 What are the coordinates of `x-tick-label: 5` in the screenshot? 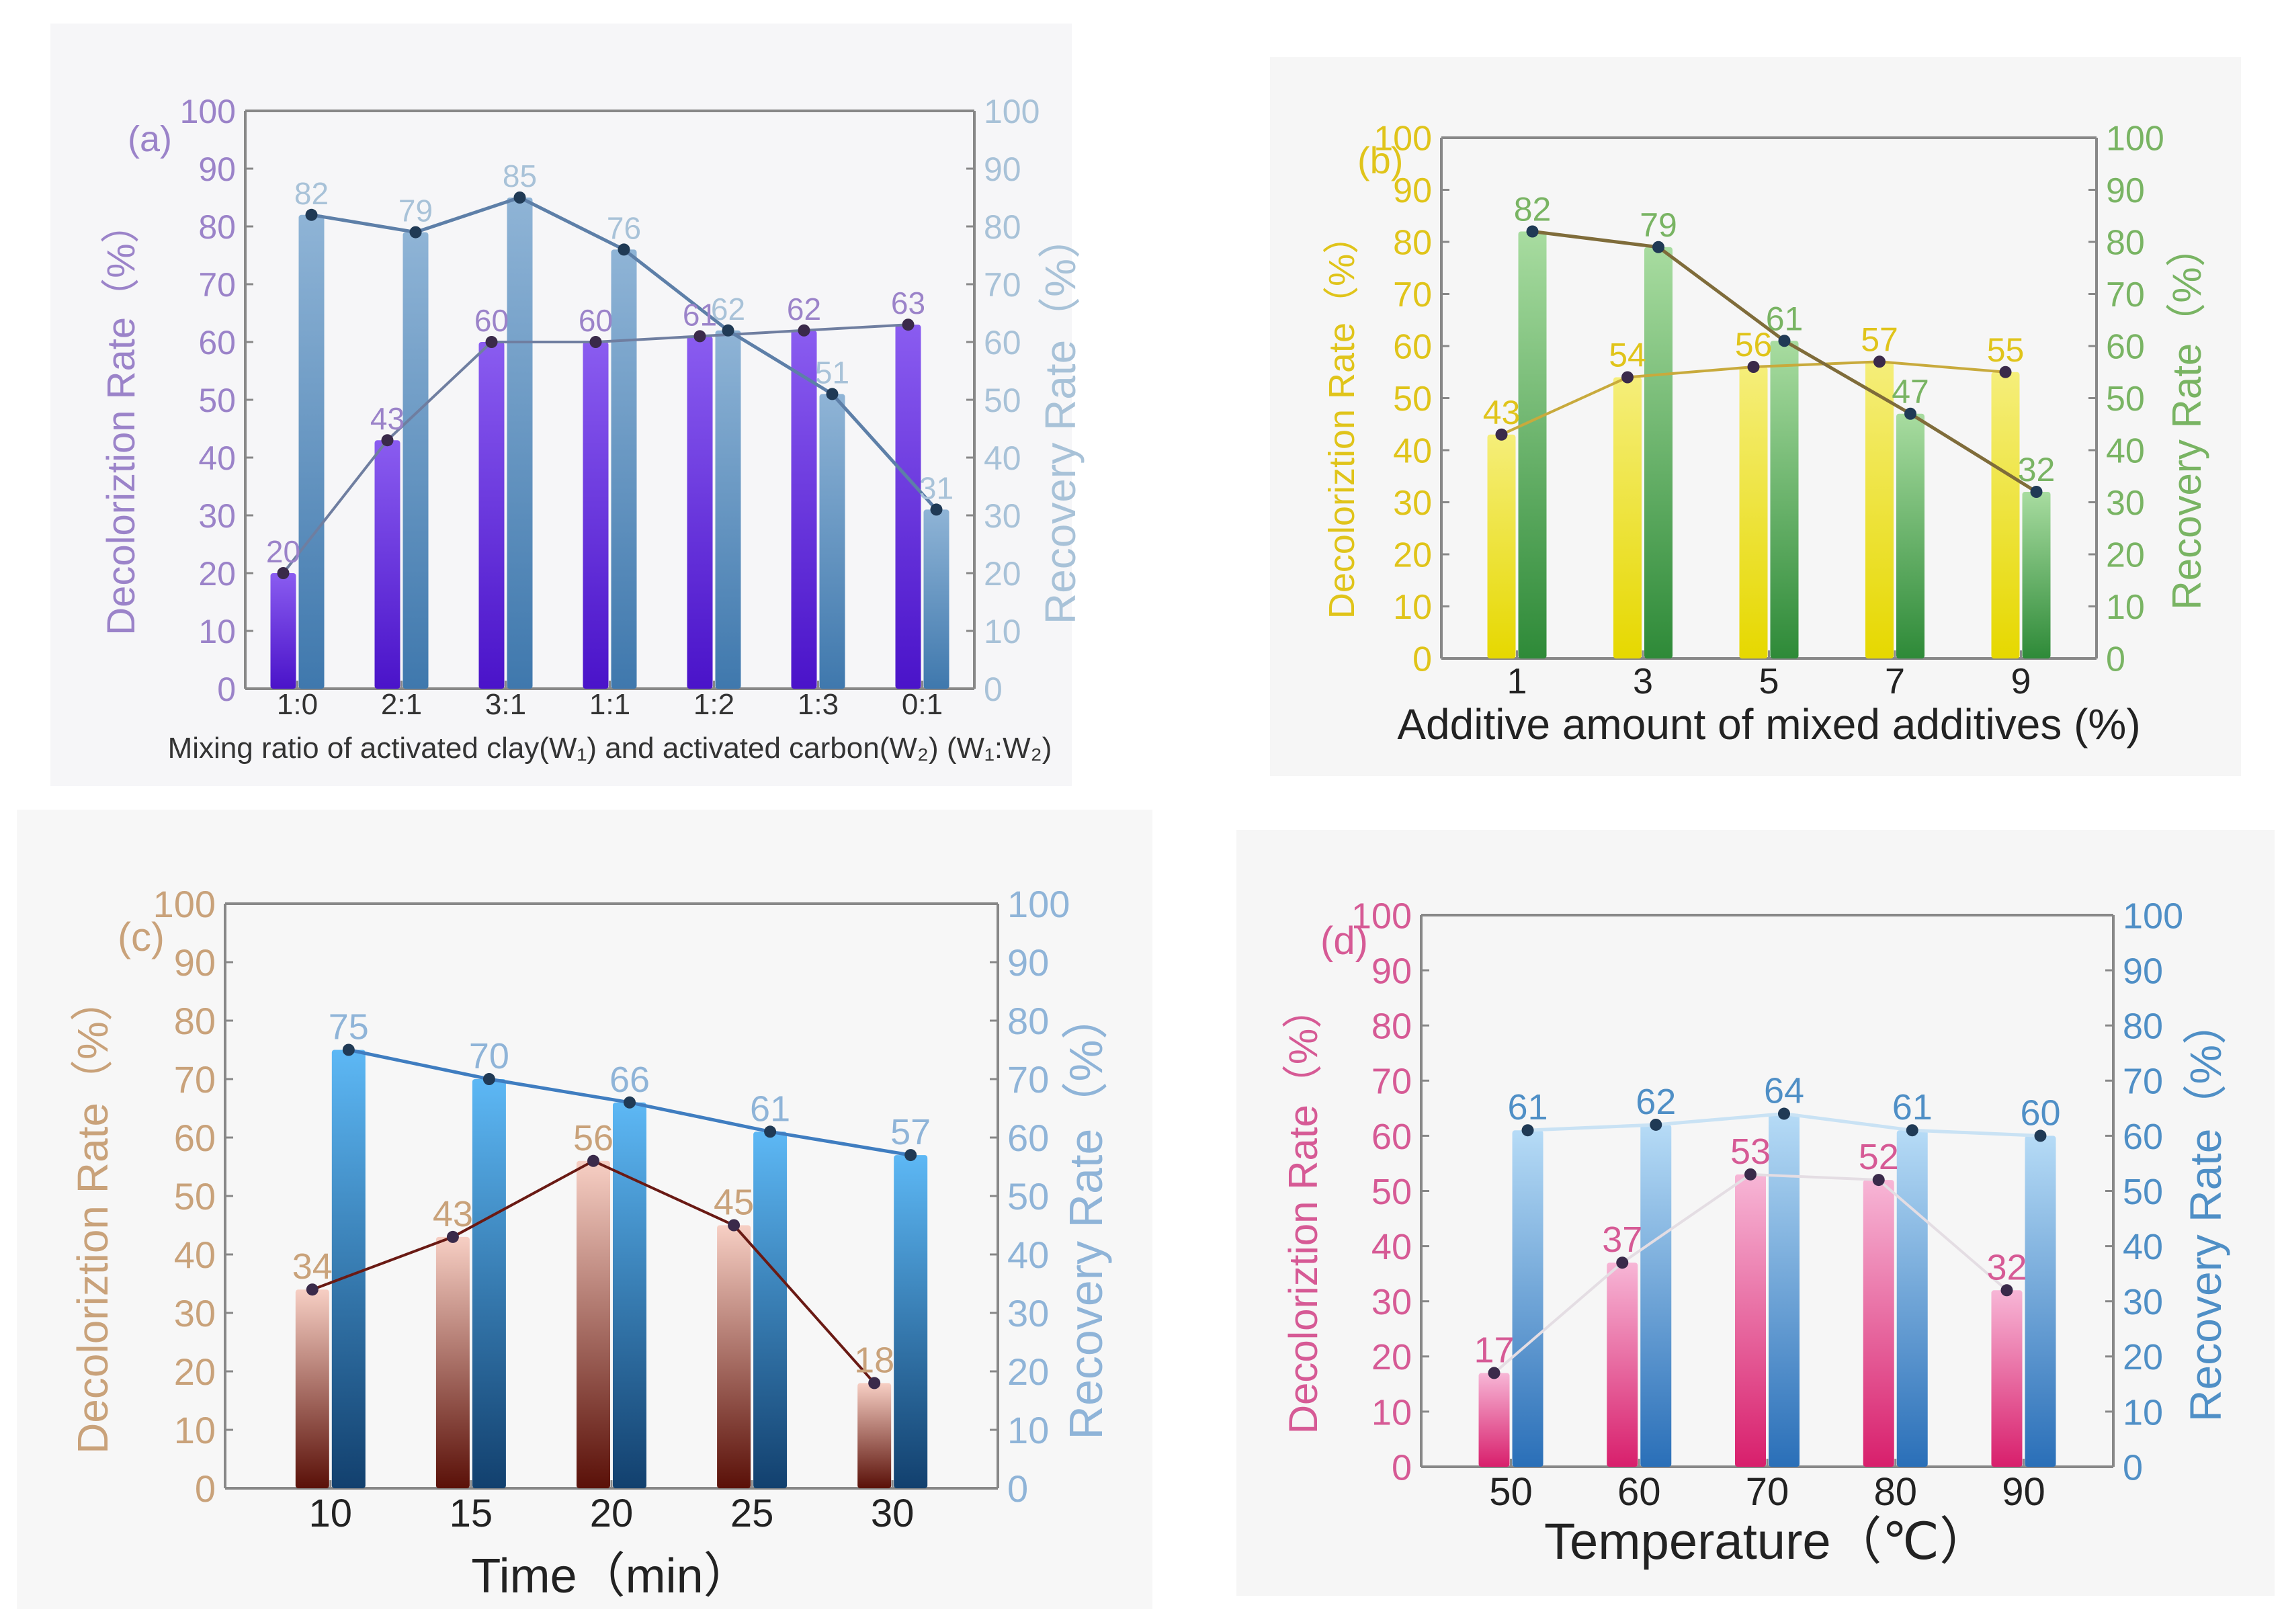 It's located at (1769, 681).